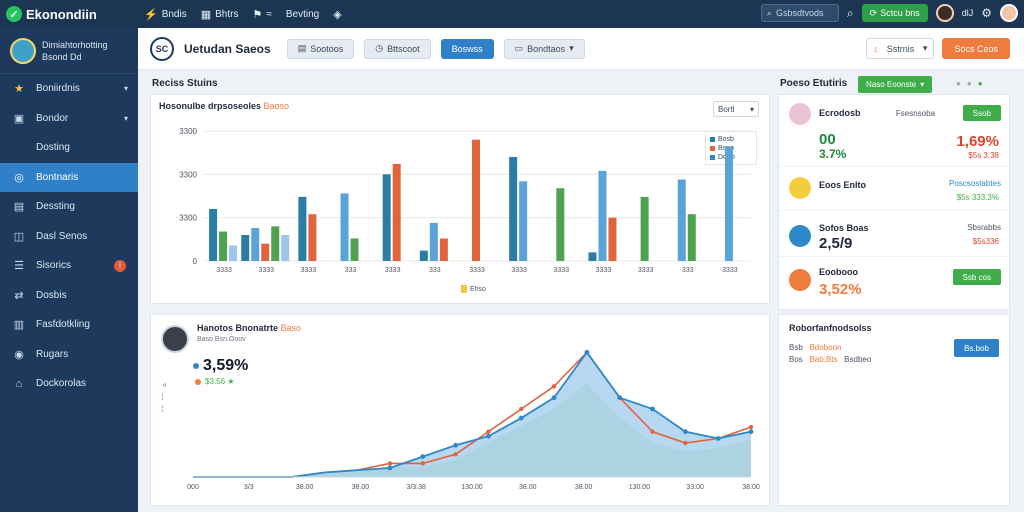  I want to click on clock-icon: ◷, so click(379, 48).